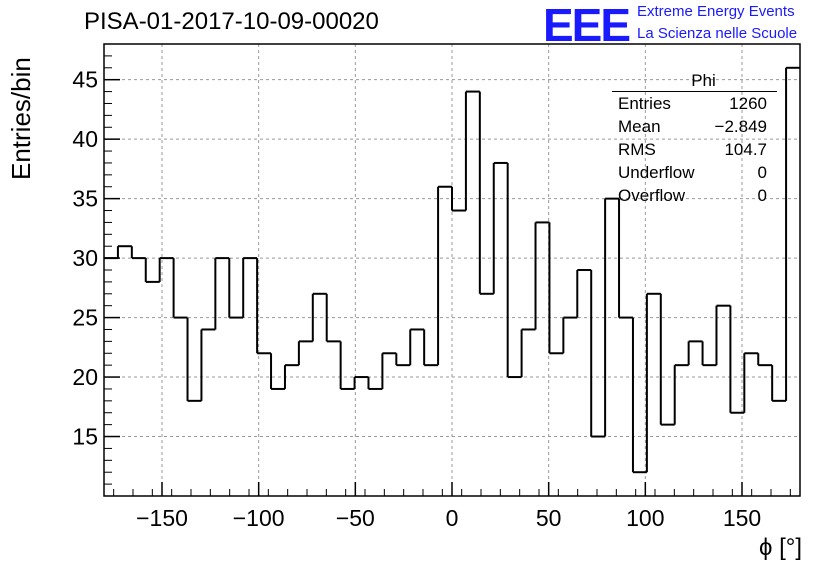 The image size is (836, 572). I want to click on x-tick-label: 100, so click(645, 518).